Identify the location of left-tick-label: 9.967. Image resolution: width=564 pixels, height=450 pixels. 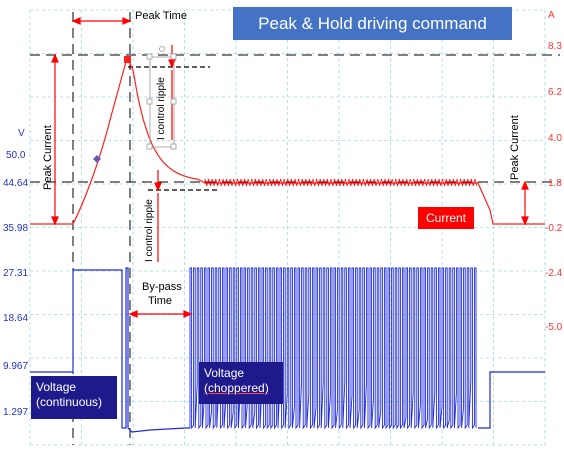
(16, 366).